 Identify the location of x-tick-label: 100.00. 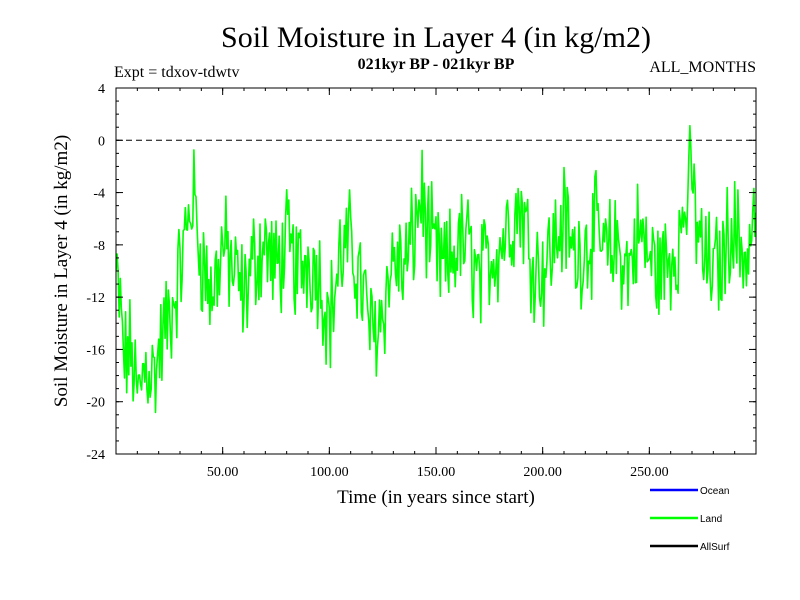
(329, 472).